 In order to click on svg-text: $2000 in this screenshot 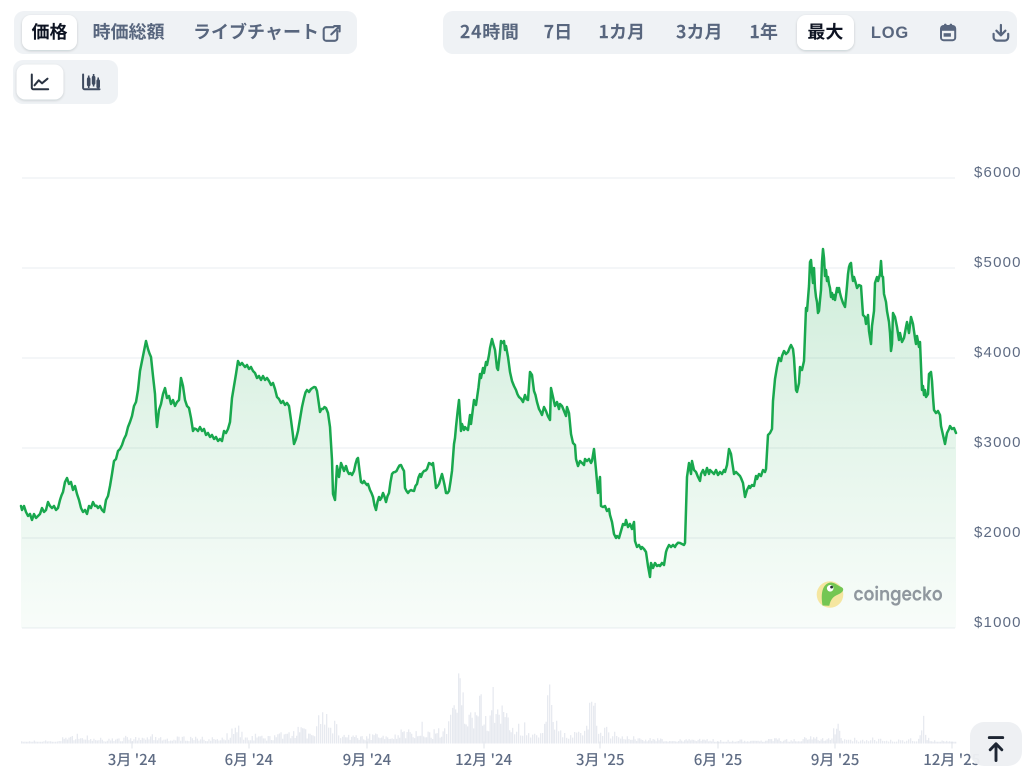, I will do `click(998, 532)`.